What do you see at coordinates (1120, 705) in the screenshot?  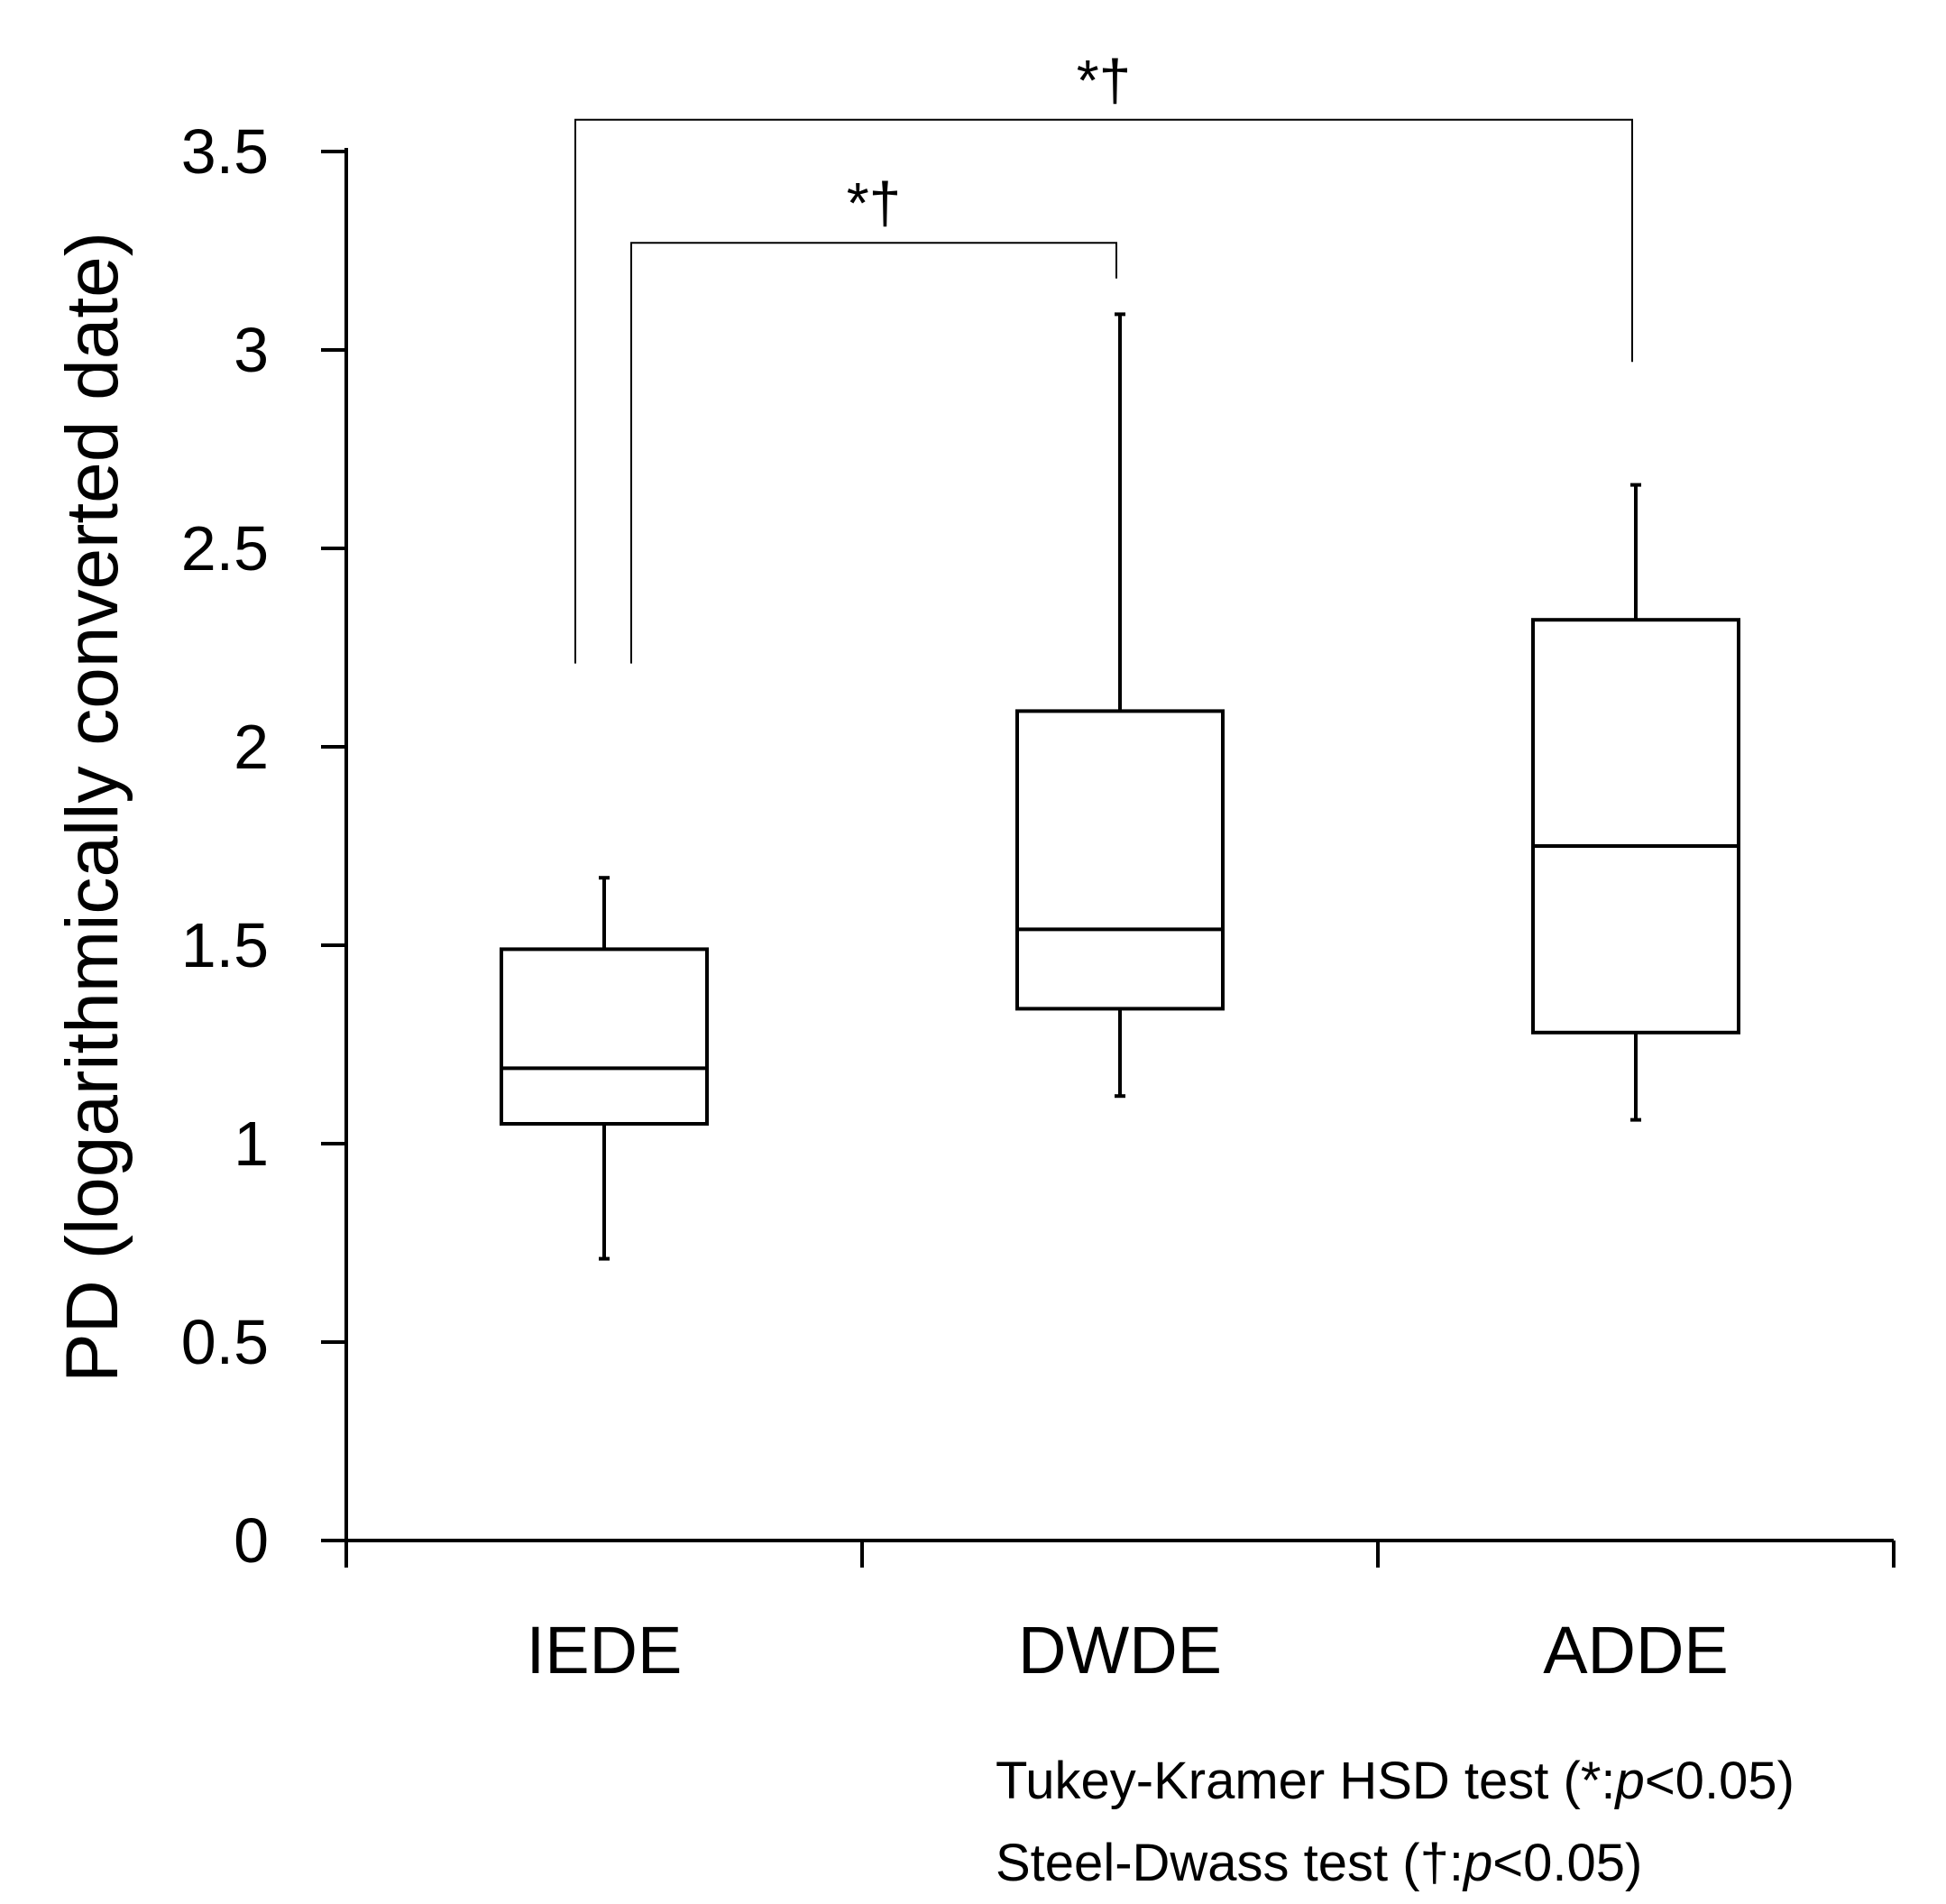 I see `box-dwde` at bounding box center [1120, 705].